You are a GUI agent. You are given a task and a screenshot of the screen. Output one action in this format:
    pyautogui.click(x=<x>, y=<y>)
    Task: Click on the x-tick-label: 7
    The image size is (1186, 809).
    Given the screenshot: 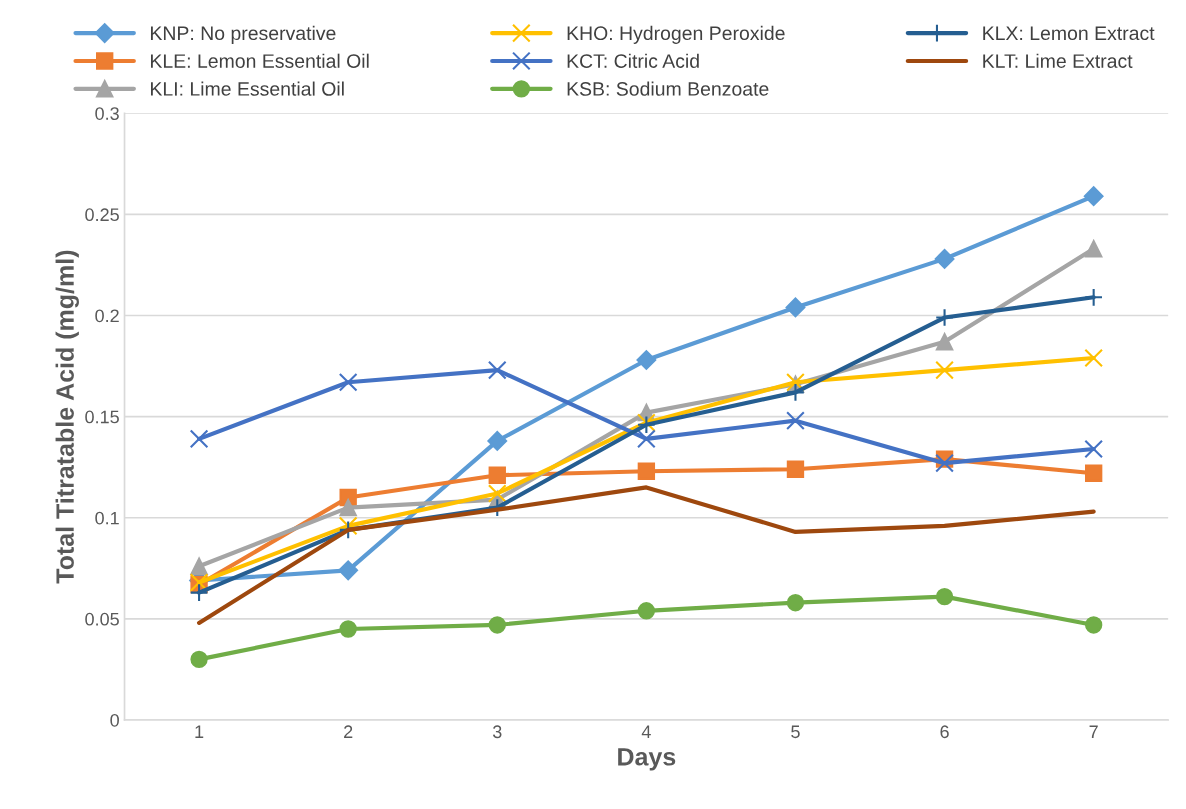 What is the action you would take?
    pyautogui.click(x=1093, y=731)
    